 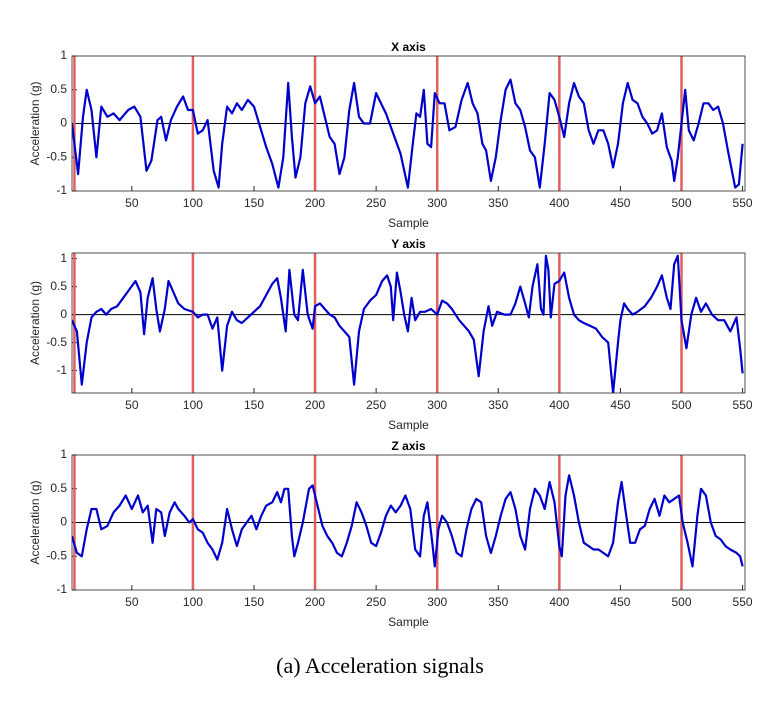 I want to click on subplot-title: X axis, so click(x=408, y=47).